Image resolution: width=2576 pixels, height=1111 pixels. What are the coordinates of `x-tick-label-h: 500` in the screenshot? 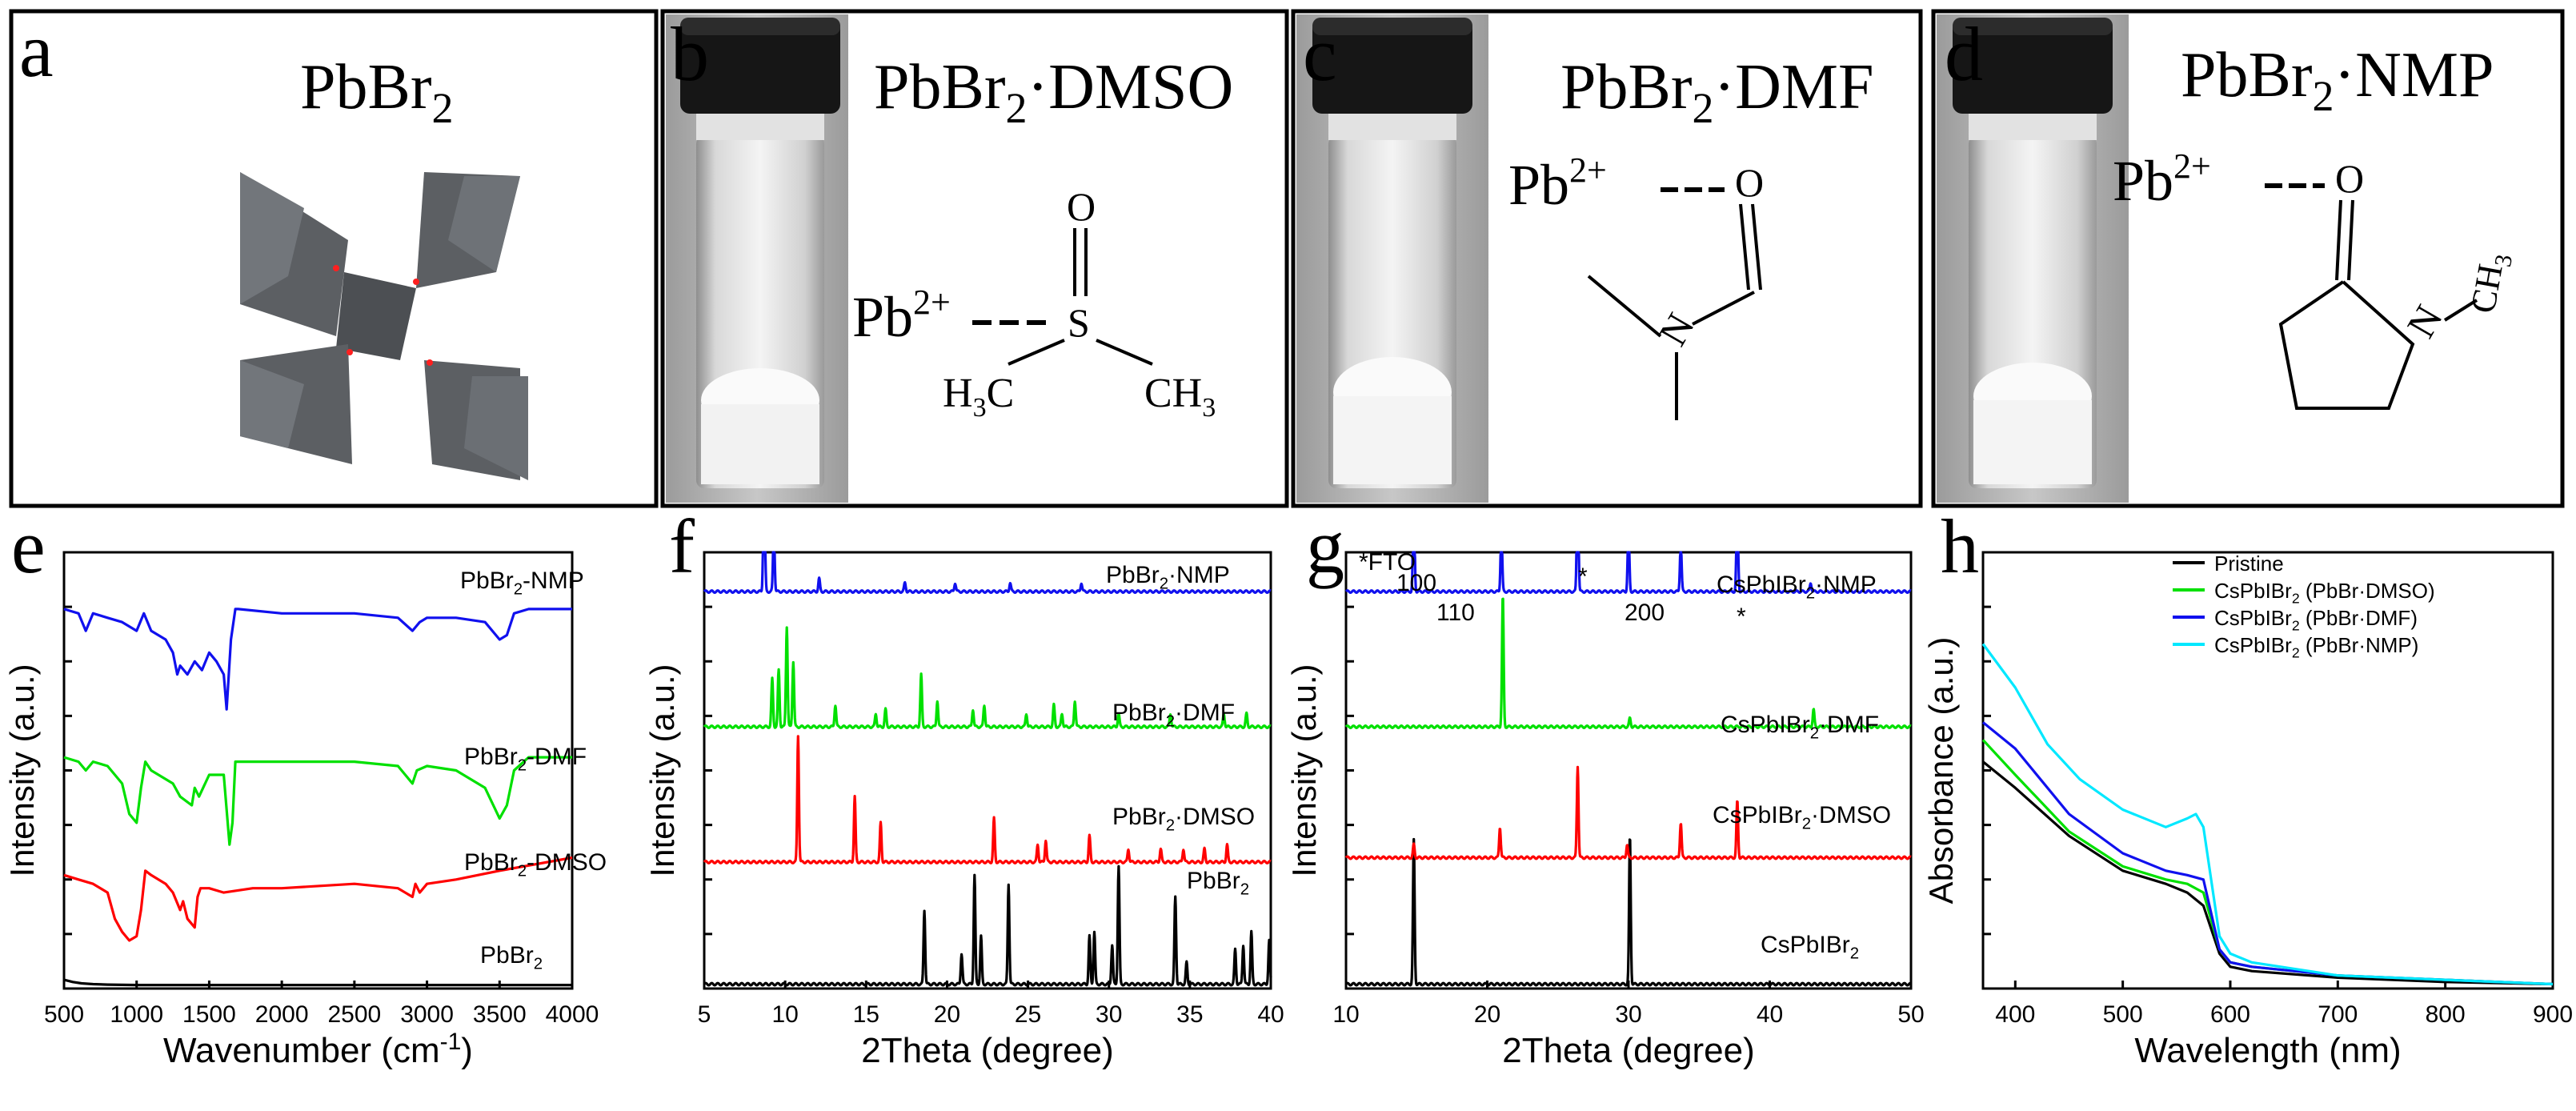 It's located at (2123, 1015).